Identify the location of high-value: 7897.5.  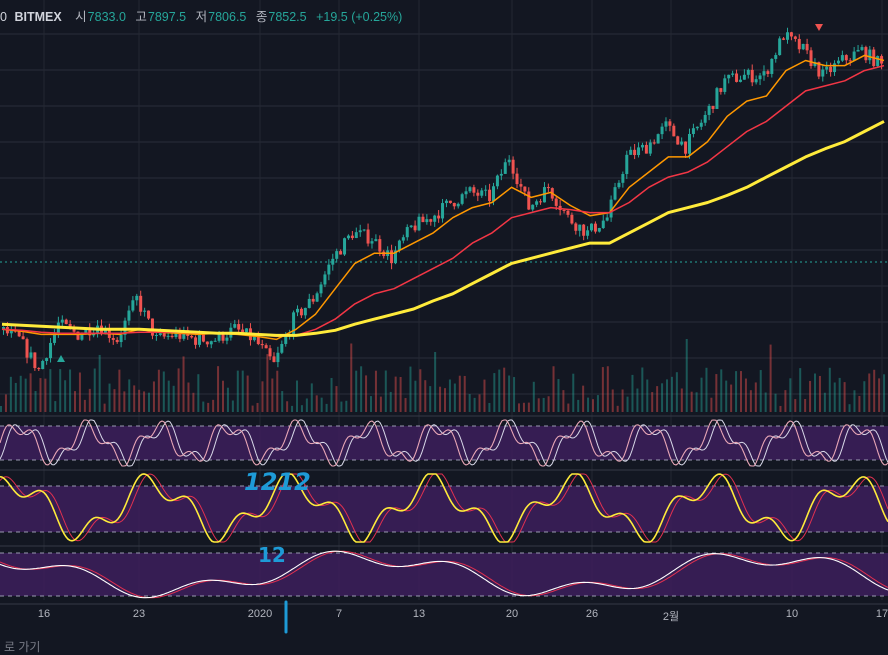
(167, 17).